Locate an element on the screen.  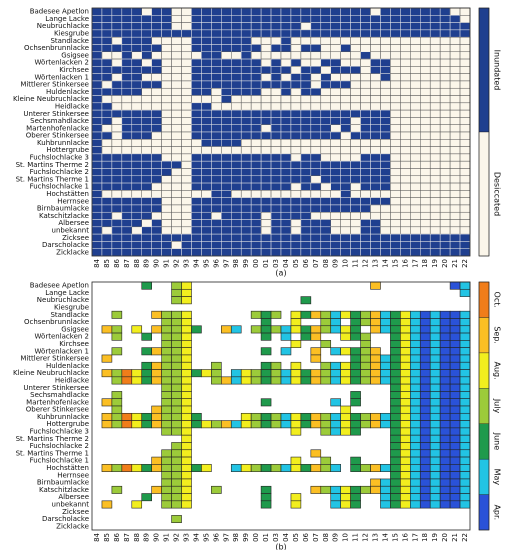
column-label: 19 is located at coordinates (435, 263).